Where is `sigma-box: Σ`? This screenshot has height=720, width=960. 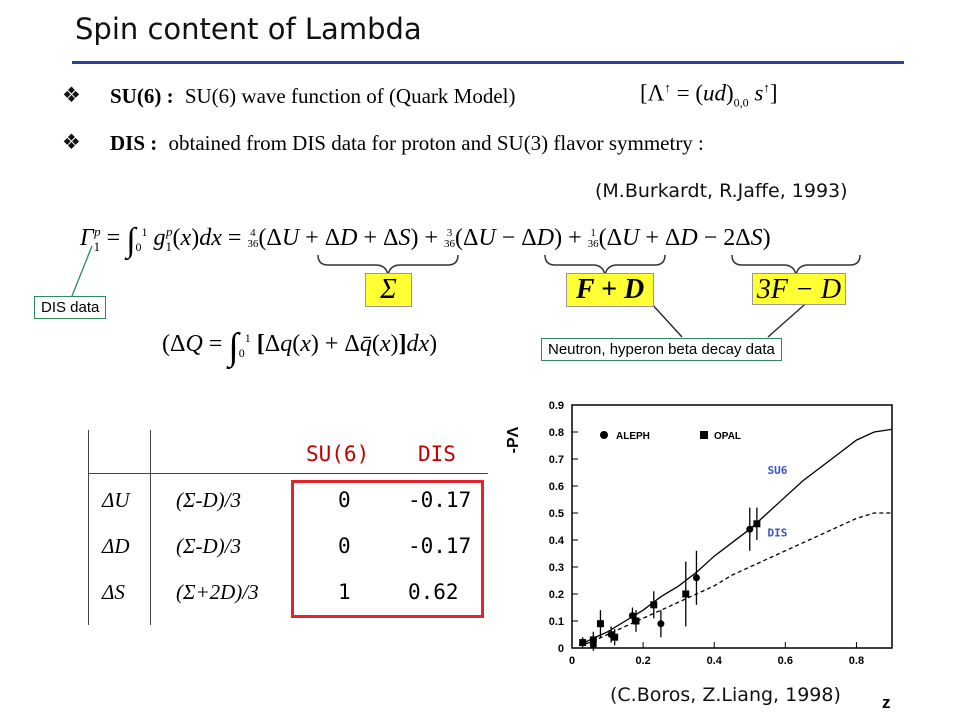
sigma-box: Σ is located at coordinates (388, 290).